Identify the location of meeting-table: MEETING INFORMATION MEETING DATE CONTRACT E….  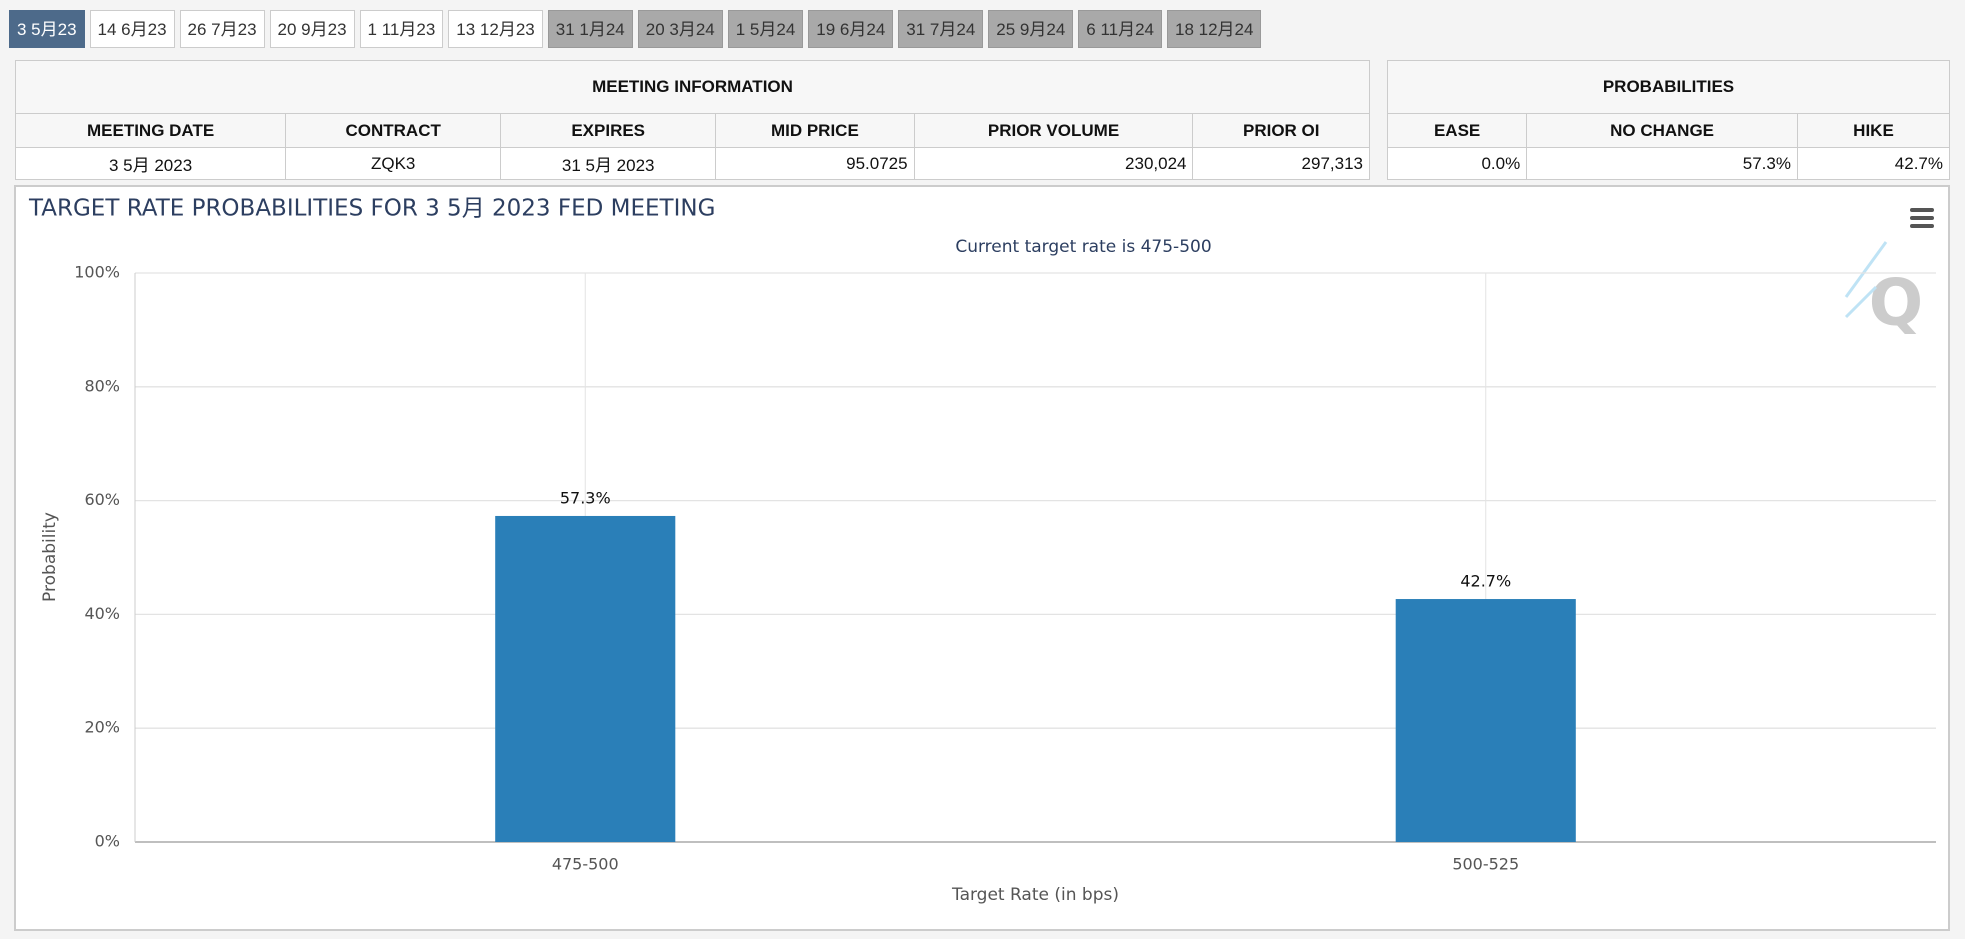
(692, 120).